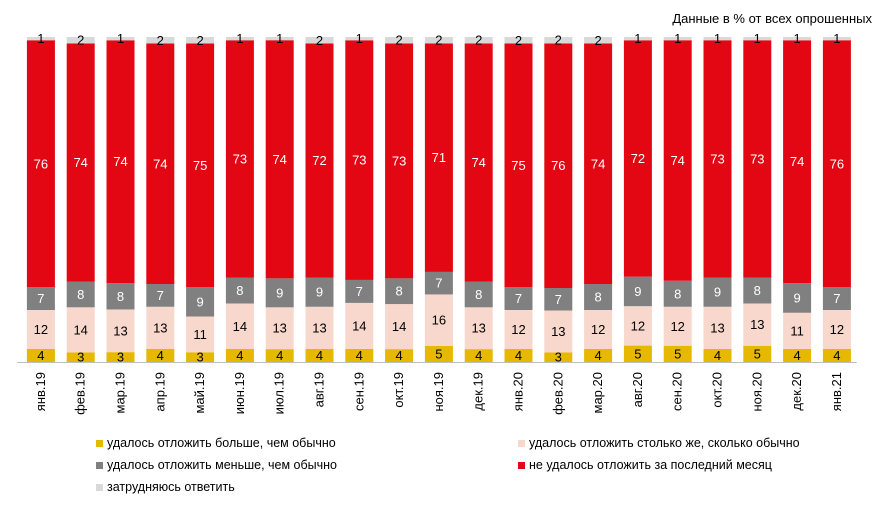 The image size is (890, 508). Describe the element at coordinates (521, 465) in the screenshot. I see `legend-swatch-none` at that location.